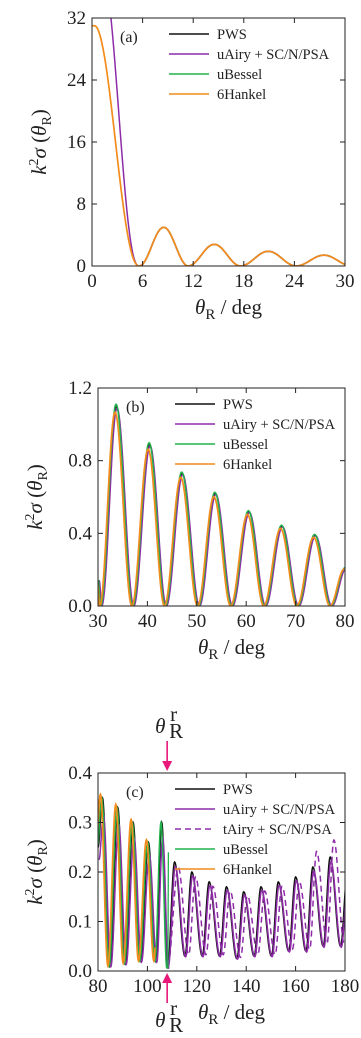 The width and height of the screenshot is (361, 1038). What do you see at coordinates (246, 621) in the screenshot?
I see `x-tick-label: 60` at bounding box center [246, 621].